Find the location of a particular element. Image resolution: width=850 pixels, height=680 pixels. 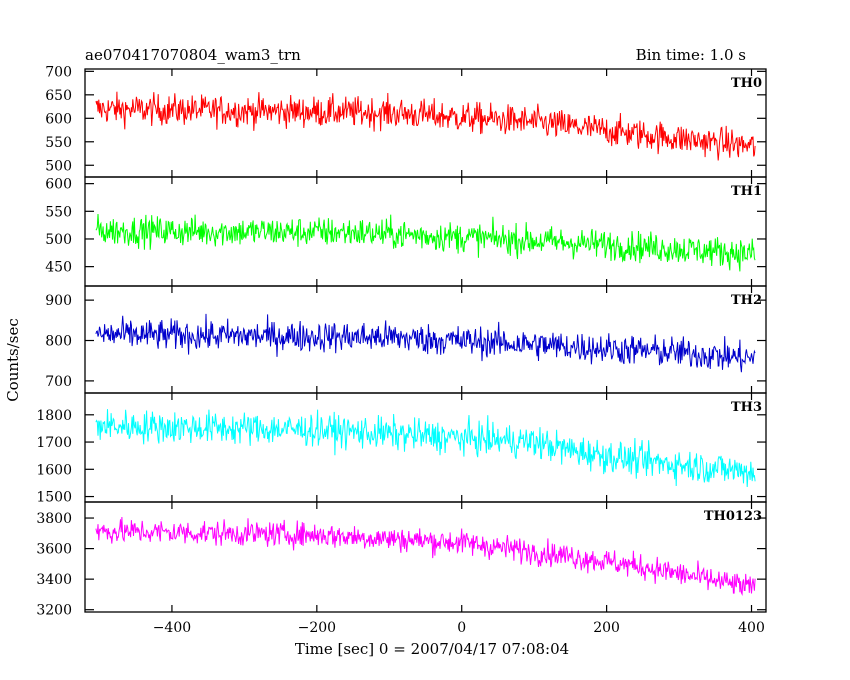

y-tick-label: 3600 is located at coordinates (54, 550).